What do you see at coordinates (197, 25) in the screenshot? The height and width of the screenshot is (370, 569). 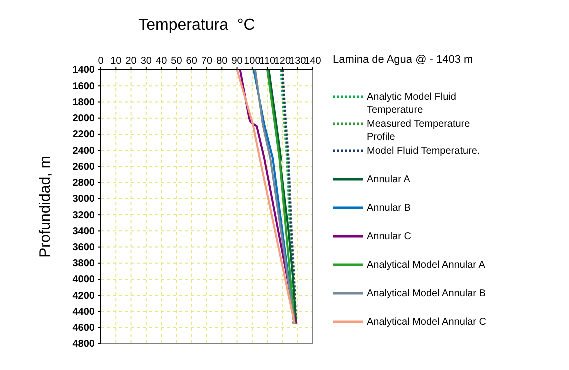 I see `chart-title: Temperatura °C` at bounding box center [197, 25].